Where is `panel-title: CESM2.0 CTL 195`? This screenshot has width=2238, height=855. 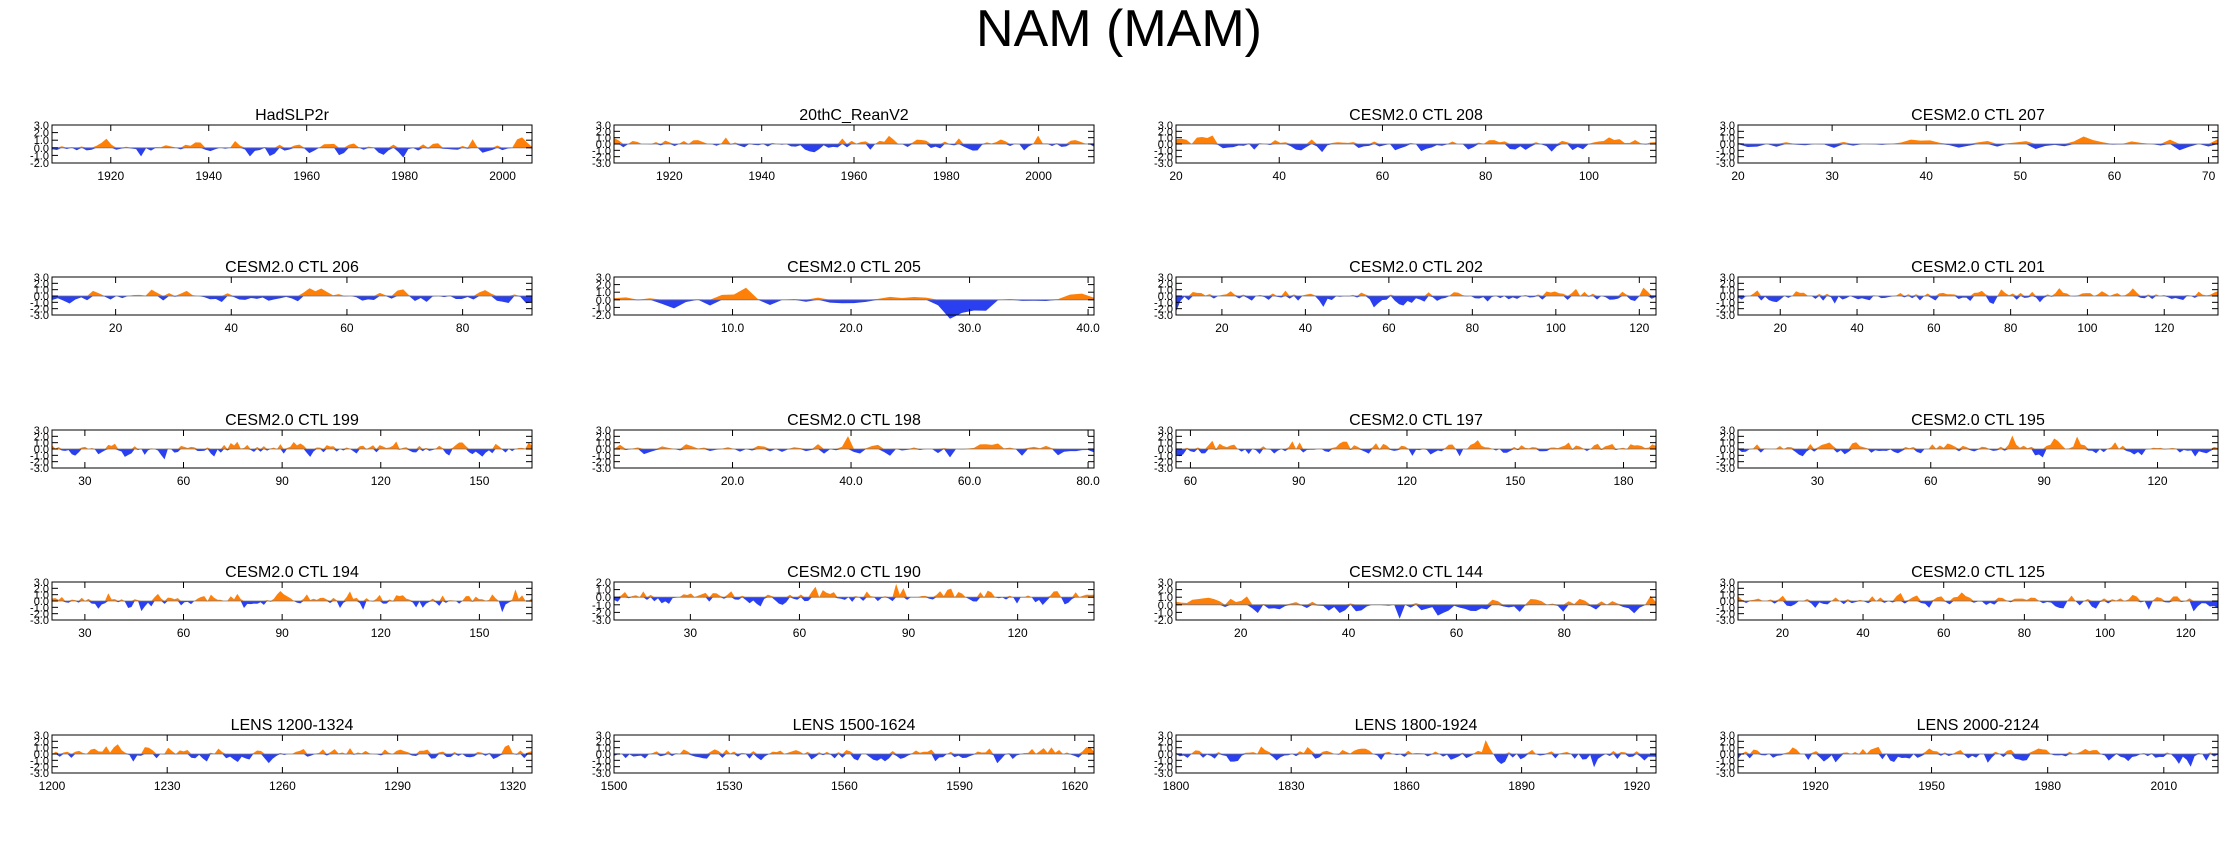
panel-title: CESM2.0 CTL 195 is located at coordinates (1978, 420).